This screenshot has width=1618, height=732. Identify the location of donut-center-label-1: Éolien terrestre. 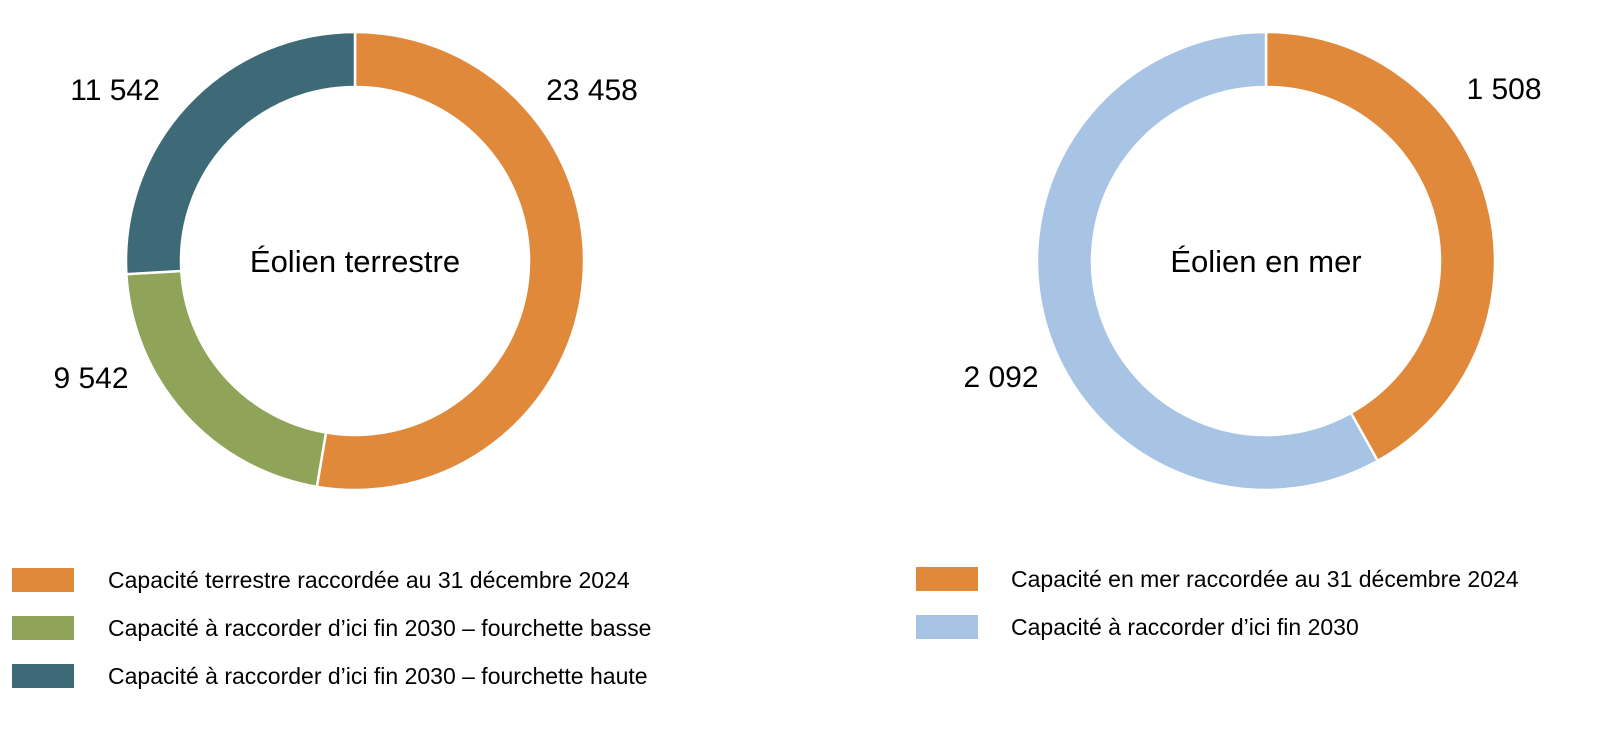
(355, 261).